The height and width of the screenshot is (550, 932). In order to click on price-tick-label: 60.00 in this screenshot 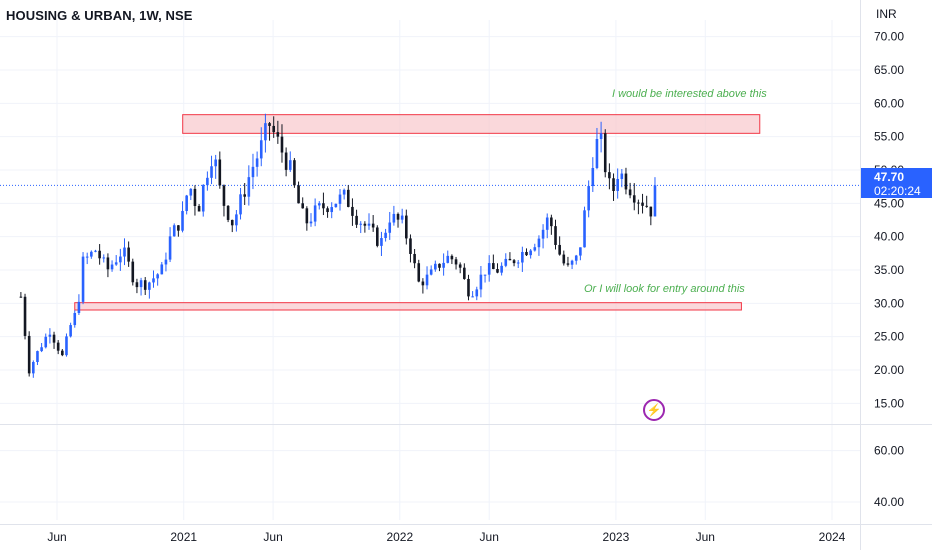, I will do `click(889, 103)`.